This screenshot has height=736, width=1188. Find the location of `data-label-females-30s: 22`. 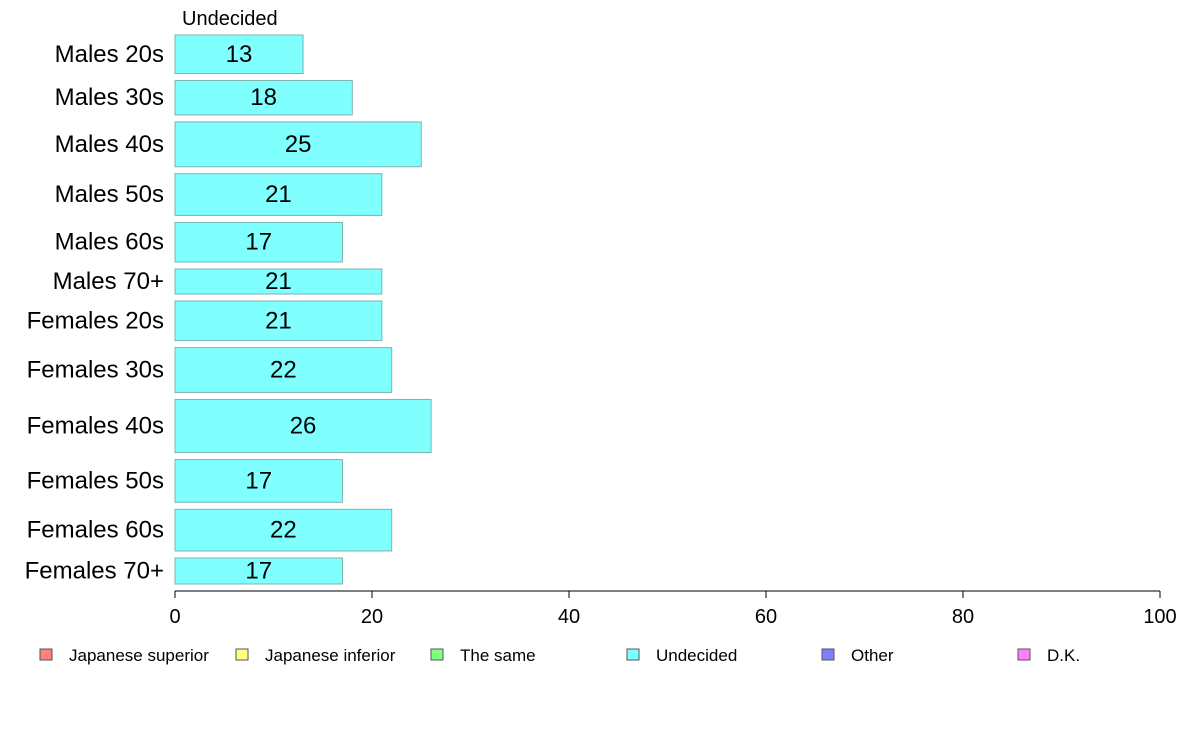

data-label-females-30s: 22 is located at coordinates (283, 370).